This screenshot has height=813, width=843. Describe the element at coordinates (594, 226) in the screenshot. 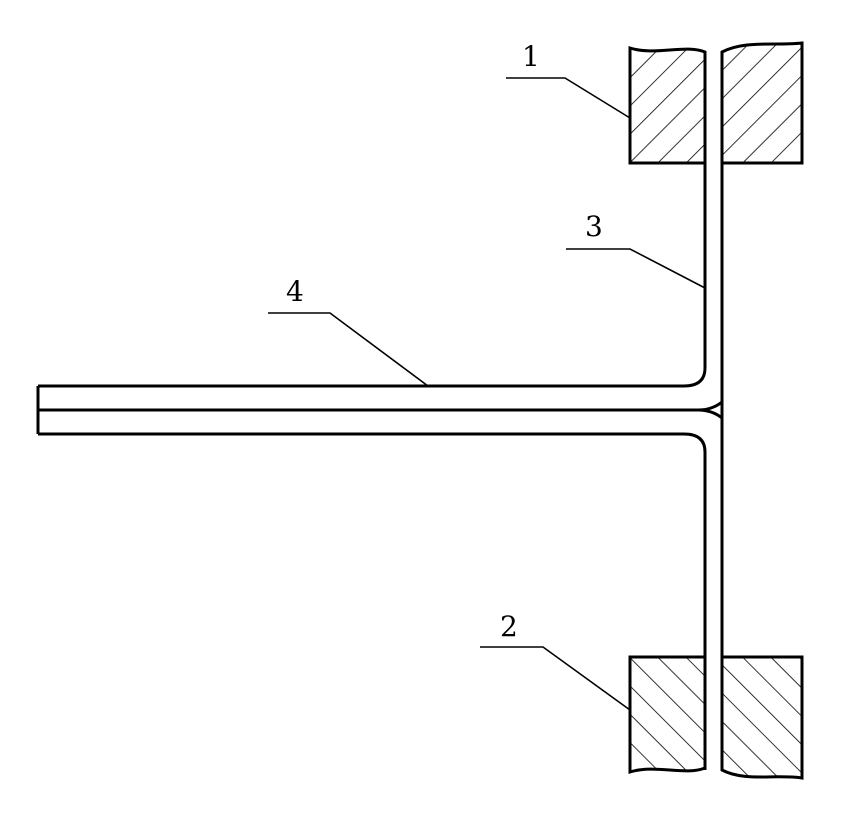

I see `label-3: 3` at that location.